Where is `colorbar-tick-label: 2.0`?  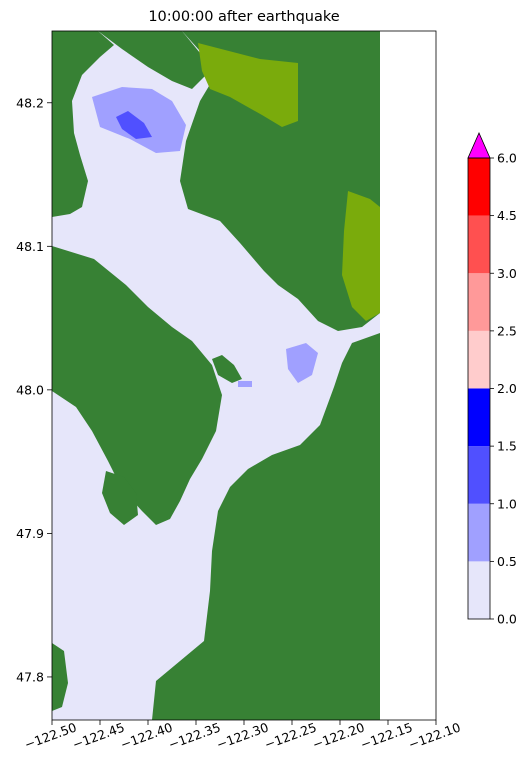 colorbar-tick-label: 2.0 is located at coordinates (507, 388).